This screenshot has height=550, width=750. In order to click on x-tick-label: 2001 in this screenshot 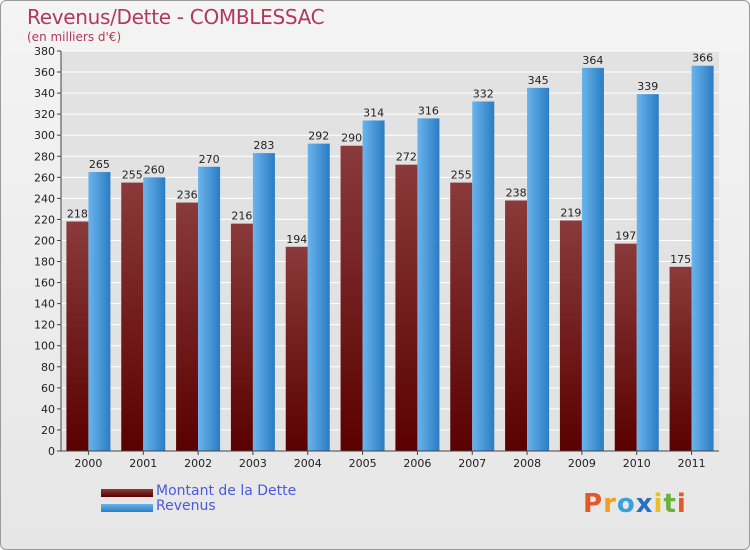, I will do `click(143, 463)`.